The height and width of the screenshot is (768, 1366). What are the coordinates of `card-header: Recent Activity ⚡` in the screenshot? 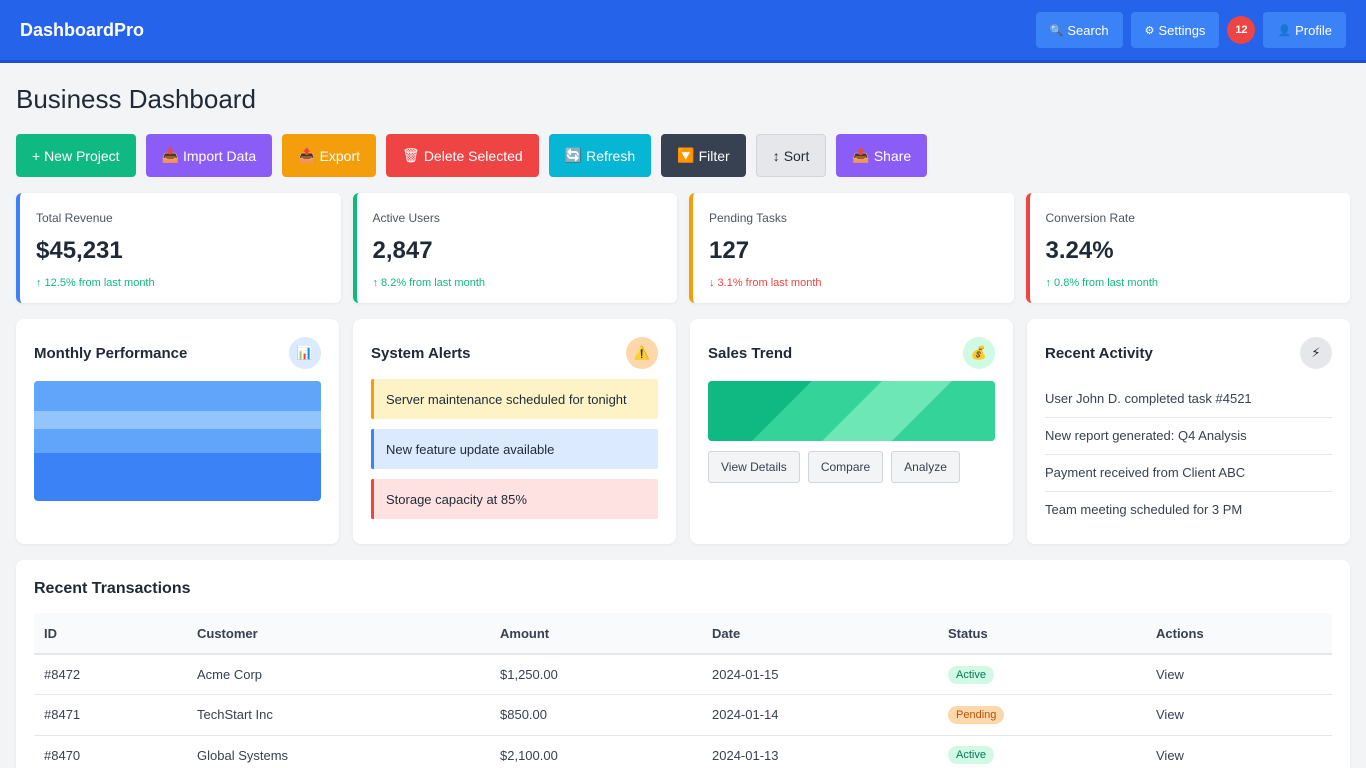 It's located at (1188, 353).